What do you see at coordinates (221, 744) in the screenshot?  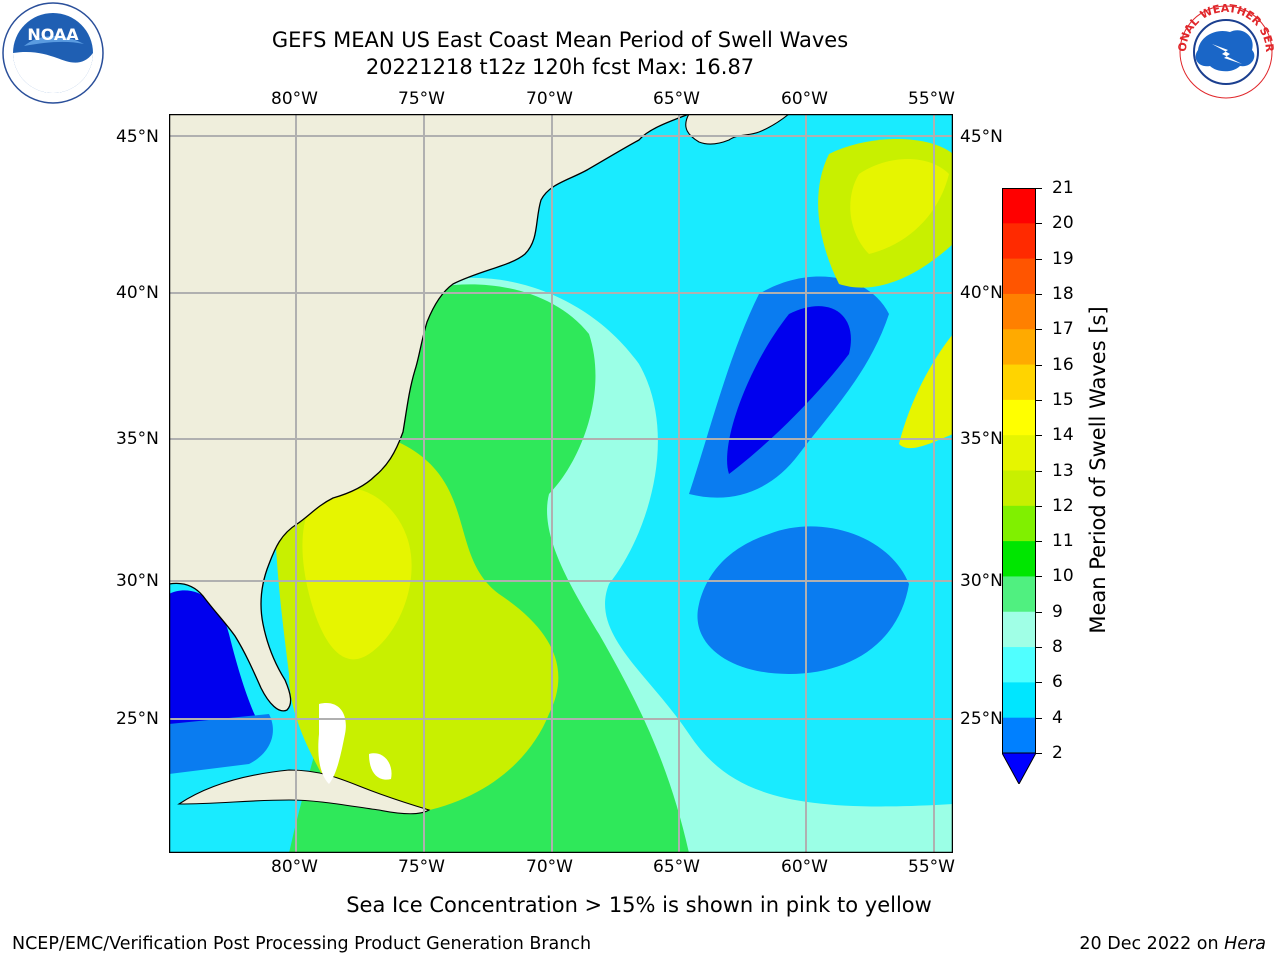 I see `gulf-blue-edge` at bounding box center [221, 744].